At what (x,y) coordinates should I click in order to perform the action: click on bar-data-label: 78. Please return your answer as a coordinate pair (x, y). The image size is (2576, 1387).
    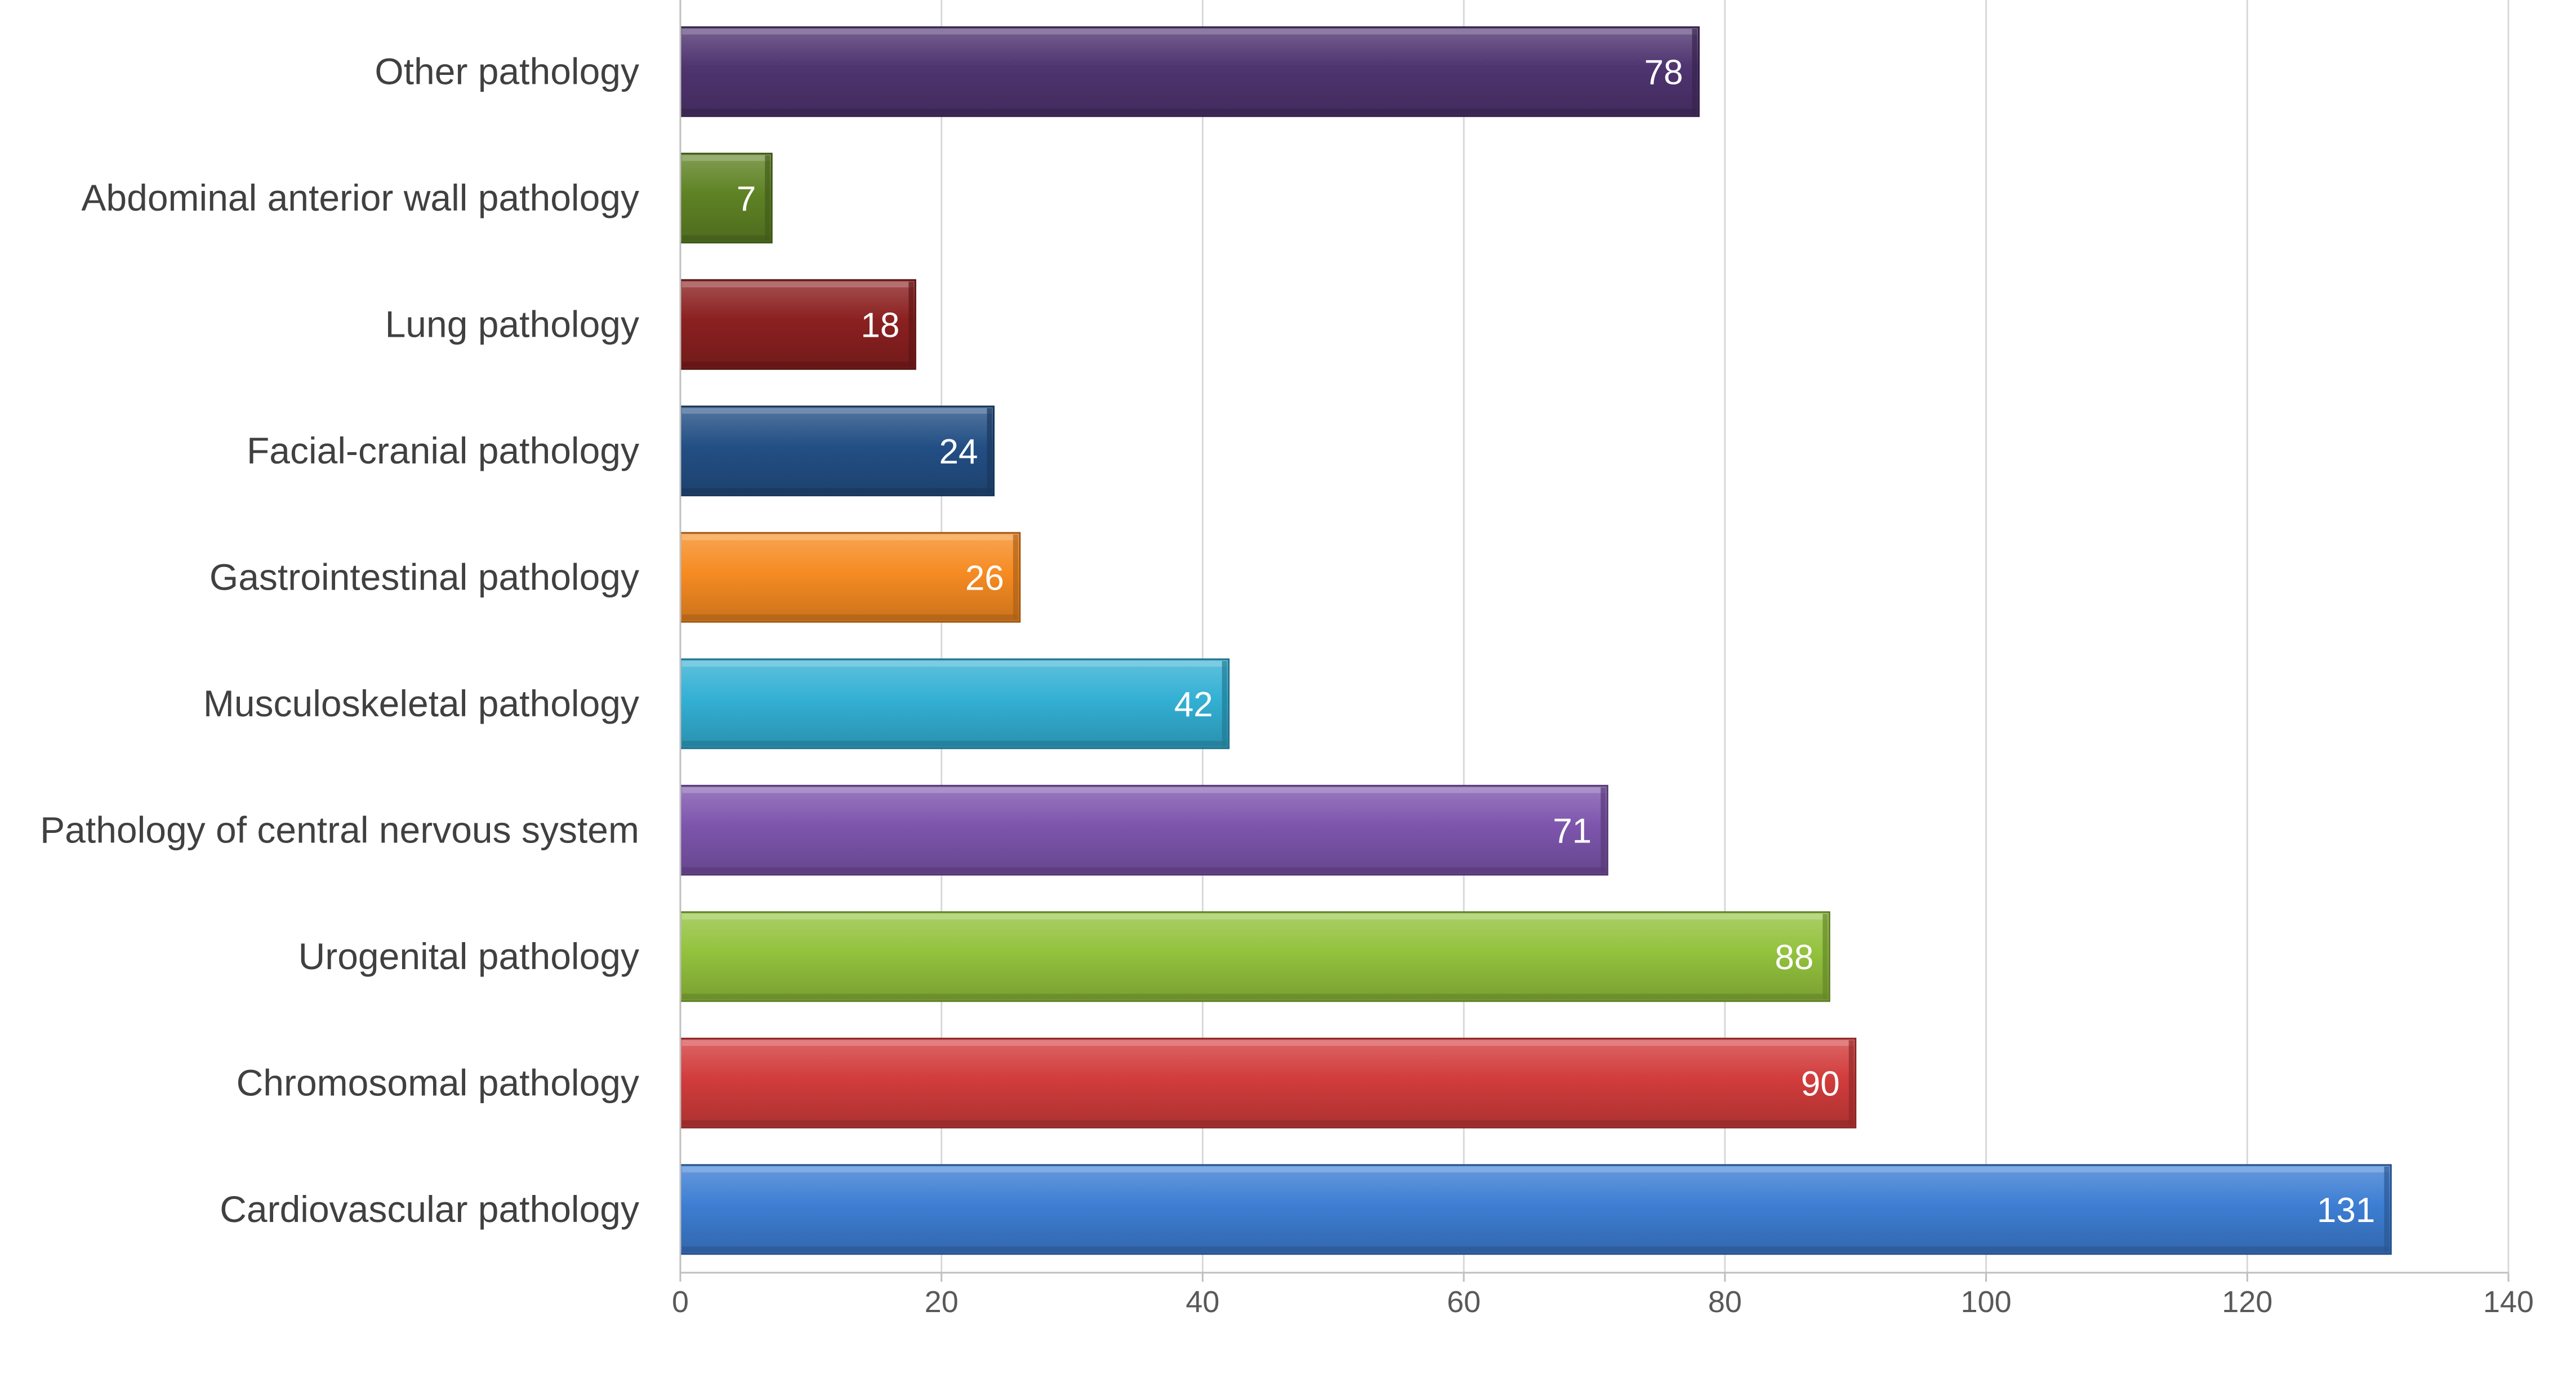
    Looking at the image, I should click on (1663, 73).